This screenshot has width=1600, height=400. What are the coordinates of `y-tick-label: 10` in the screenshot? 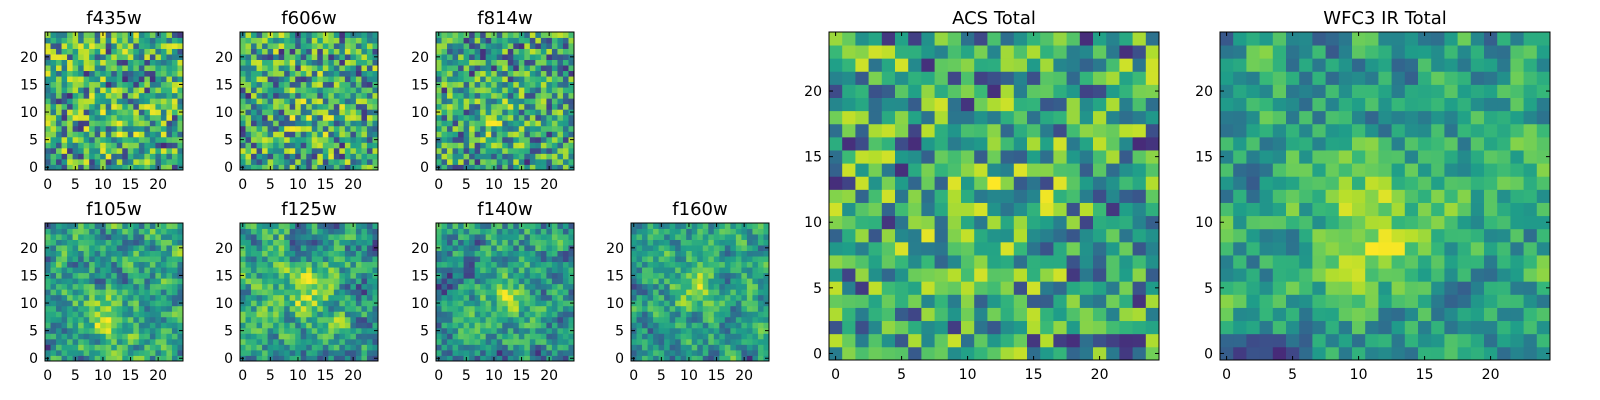 It's located at (29, 304).